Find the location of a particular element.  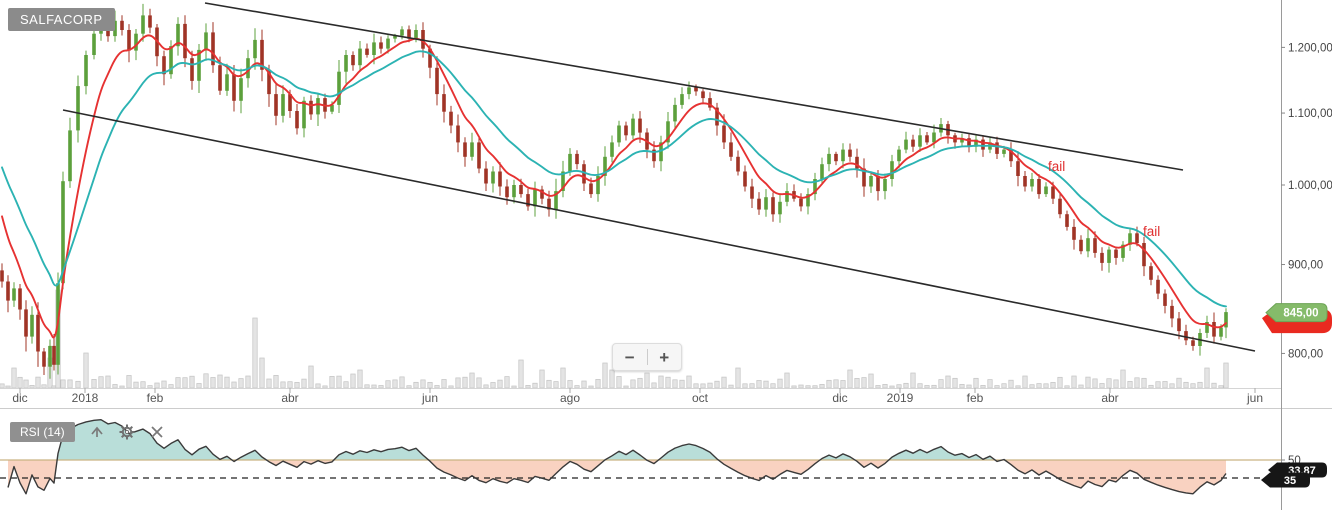

rsi-indicator-badge: RSI (14) is located at coordinates (42, 432).